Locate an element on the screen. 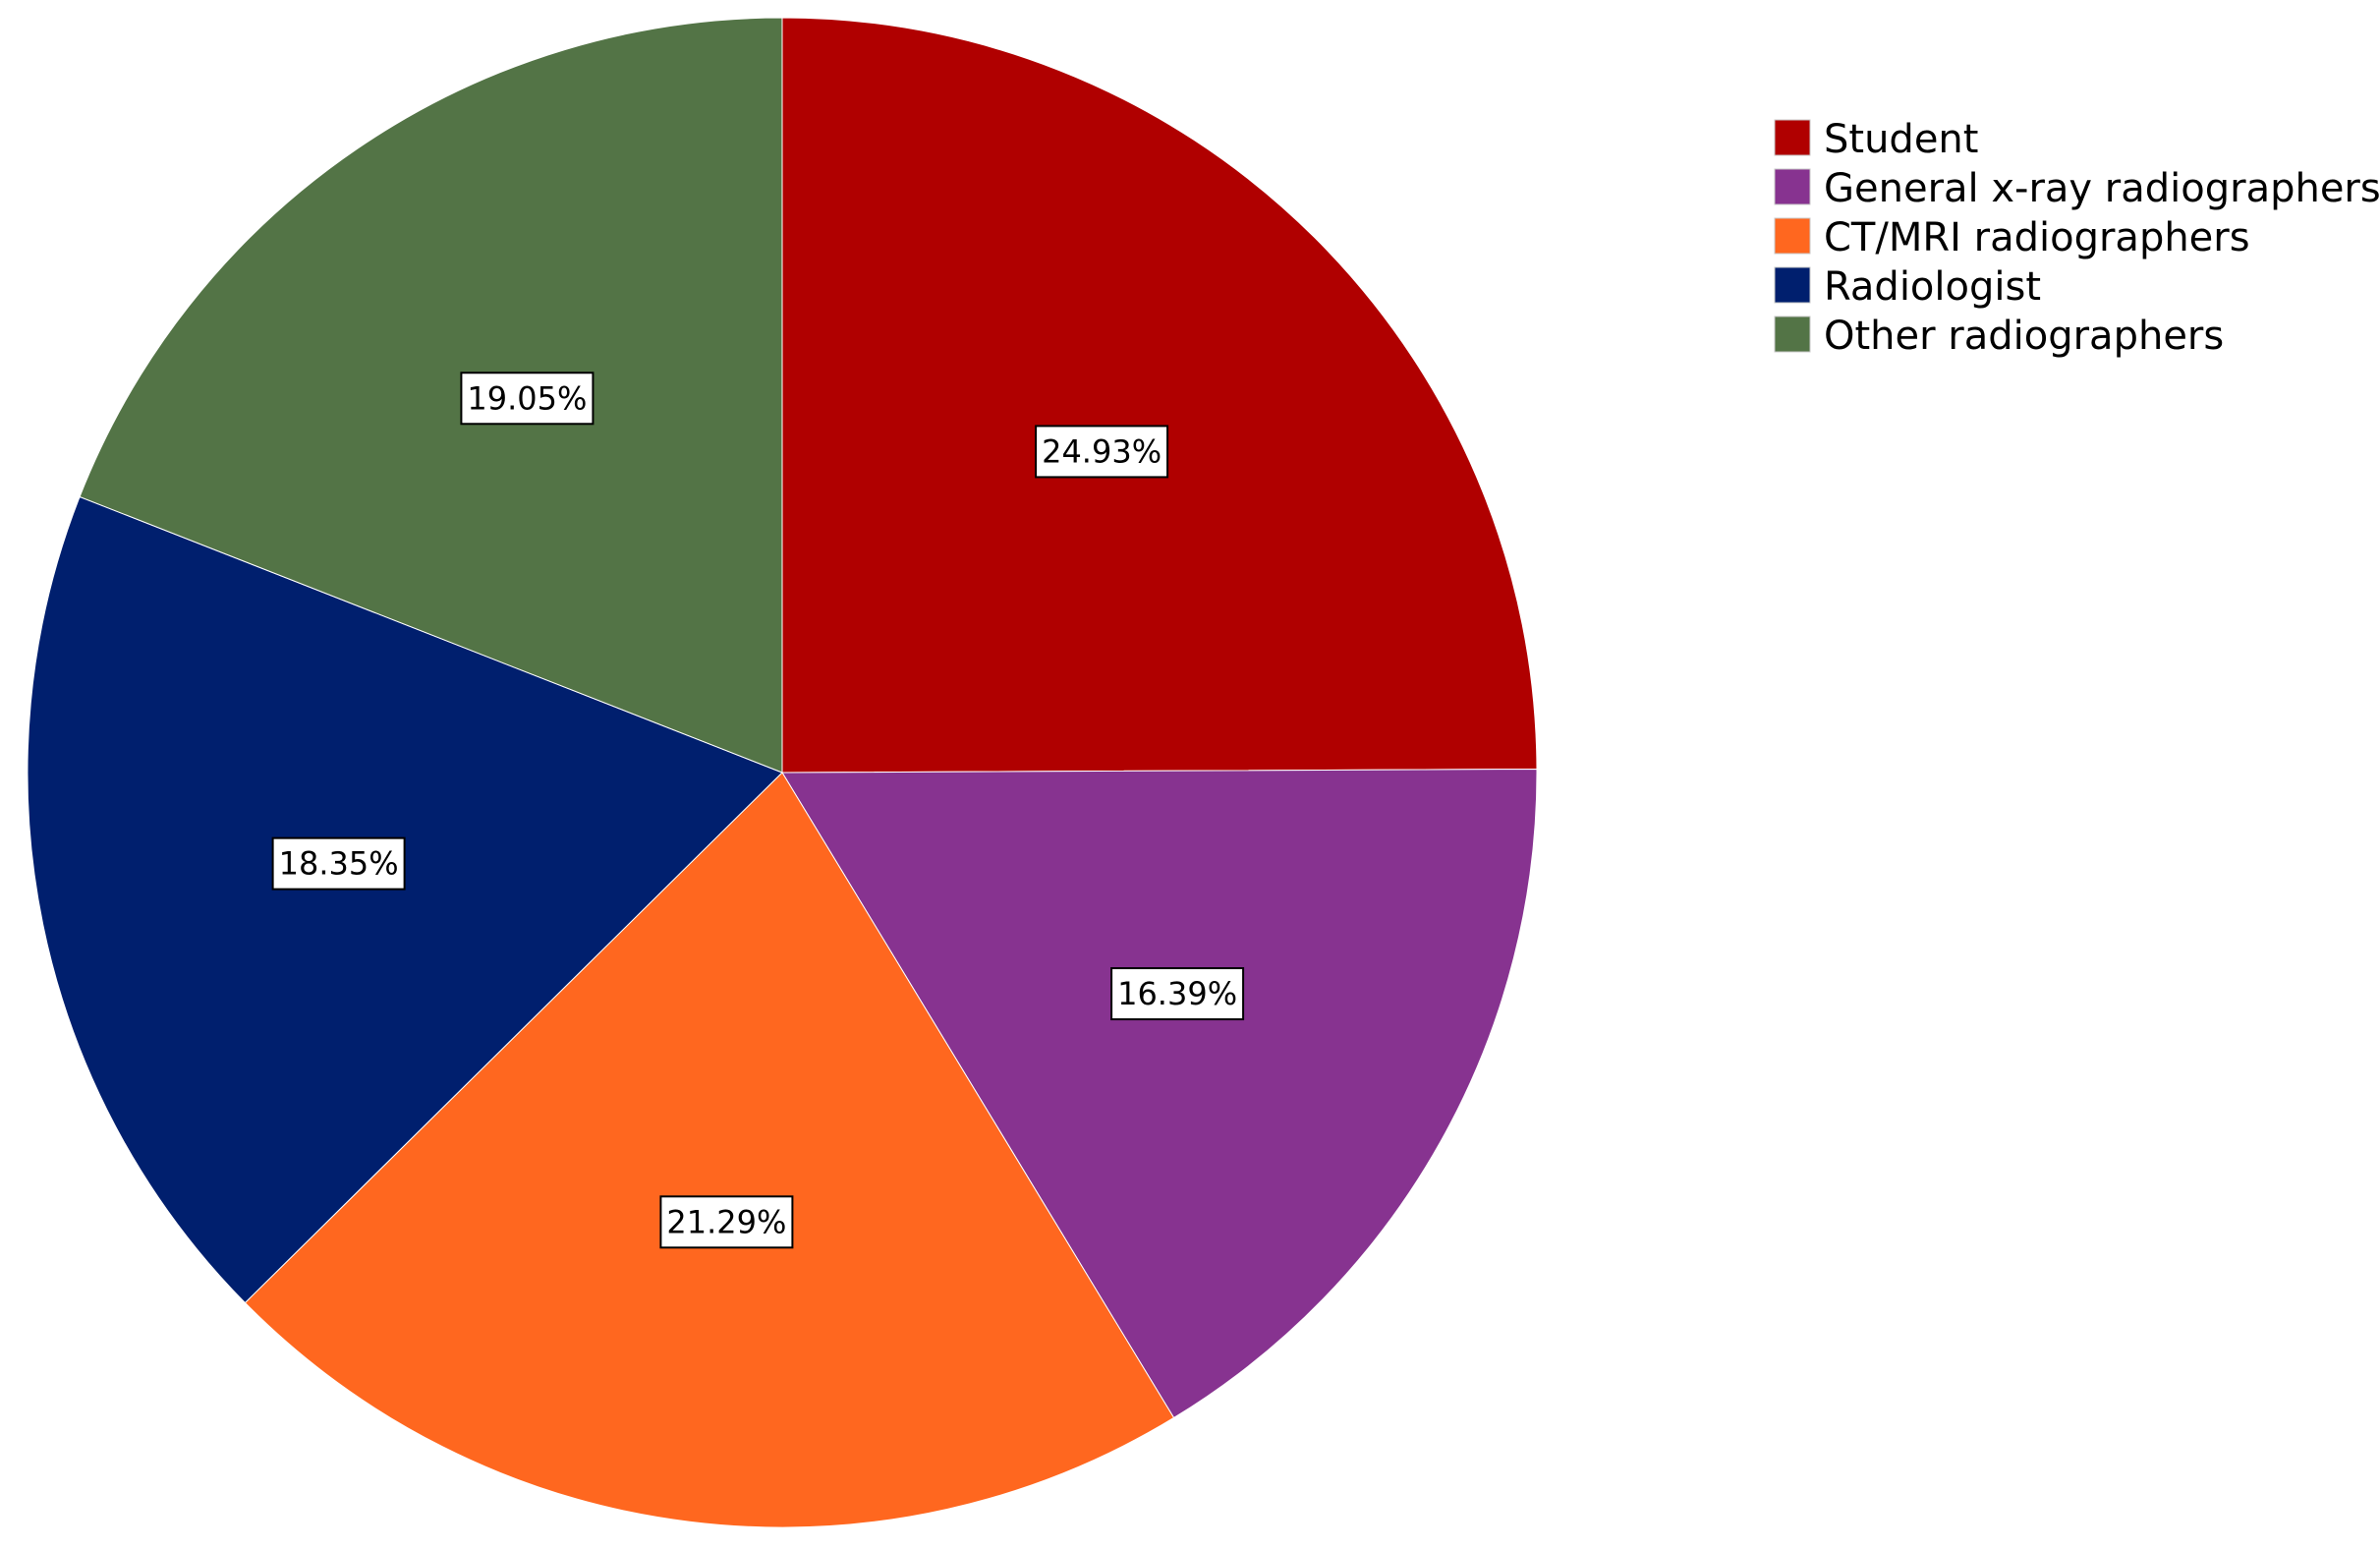 This screenshot has width=2380, height=1550. data-label-3: 21.29% is located at coordinates (726, 1222).